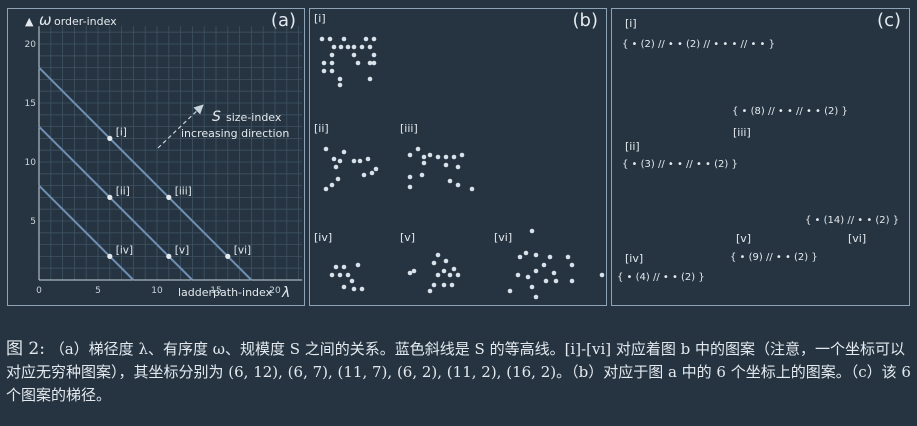 This screenshot has width=917, height=426. What do you see at coordinates (124, 250) in the screenshot?
I see `point-label: [iv]` at bounding box center [124, 250].